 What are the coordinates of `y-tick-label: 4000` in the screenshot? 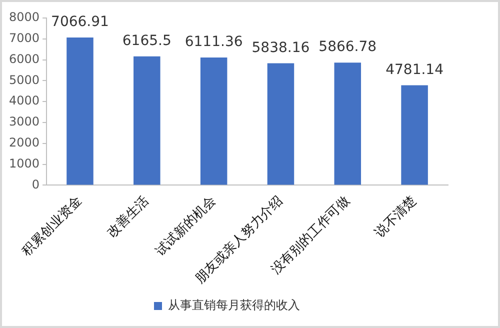 It's located at (24, 101).